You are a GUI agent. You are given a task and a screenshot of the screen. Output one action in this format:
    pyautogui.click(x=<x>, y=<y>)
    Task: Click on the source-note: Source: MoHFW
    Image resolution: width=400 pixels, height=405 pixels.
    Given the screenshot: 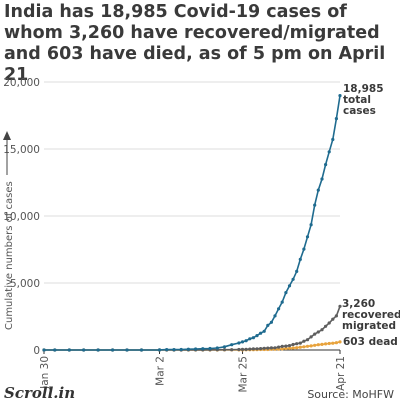 What is the action you would take?
    pyautogui.click(x=350, y=394)
    